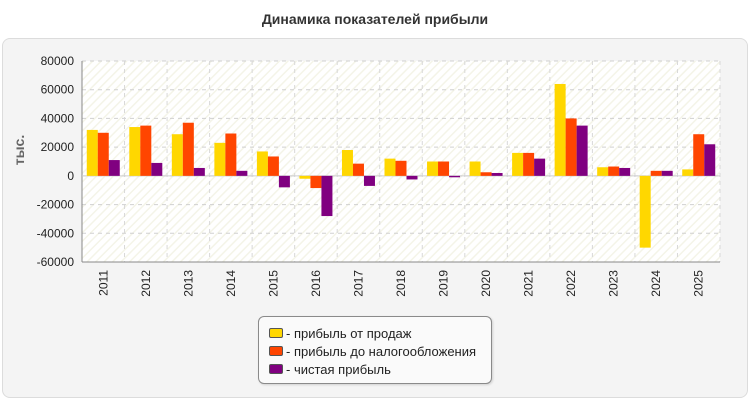 The height and width of the screenshot is (400, 750). What do you see at coordinates (276, 369) in the screenshot?
I see `legend-swatch-net` at bounding box center [276, 369].